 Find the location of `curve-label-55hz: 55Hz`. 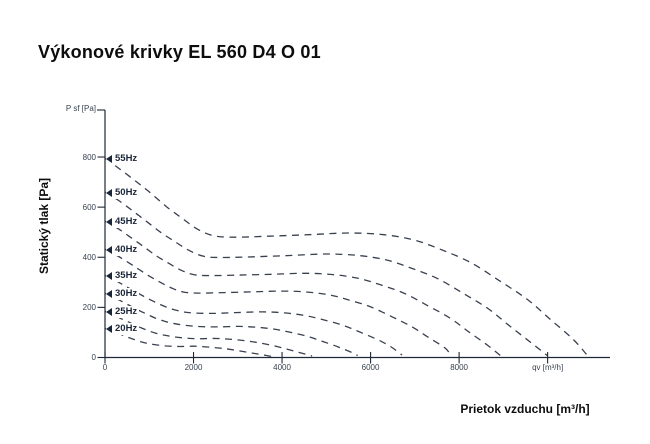

curve-label-55hz: 55Hz is located at coordinates (123, 159).